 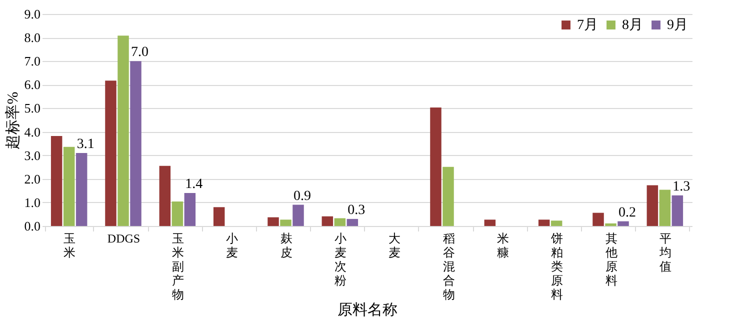 I want to click on y-tick-label: 6.0, so click(x=32, y=84).